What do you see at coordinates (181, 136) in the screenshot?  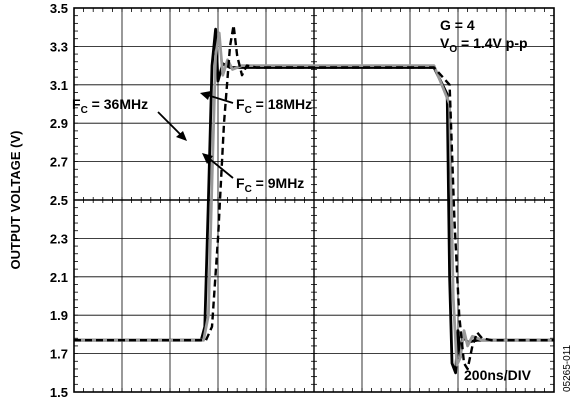 I see `fc36-arrowhead` at bounding box center [181, 136].